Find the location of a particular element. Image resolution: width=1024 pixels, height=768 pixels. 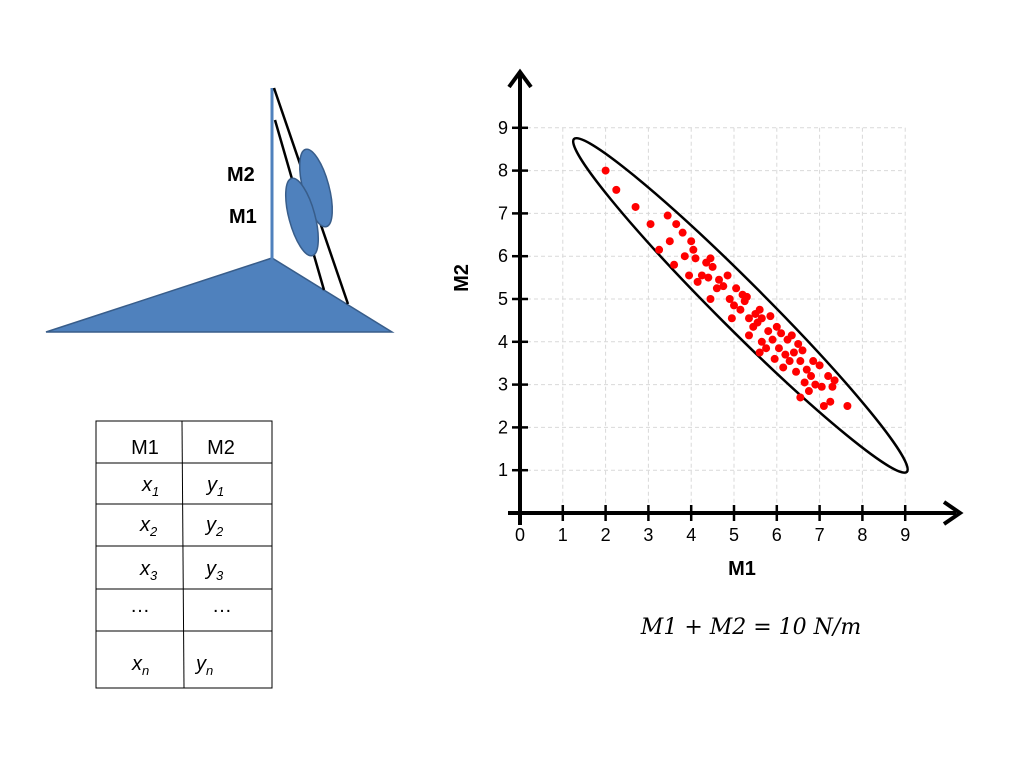

table-cell-x2: x2 is located at coordinates (148, 526).